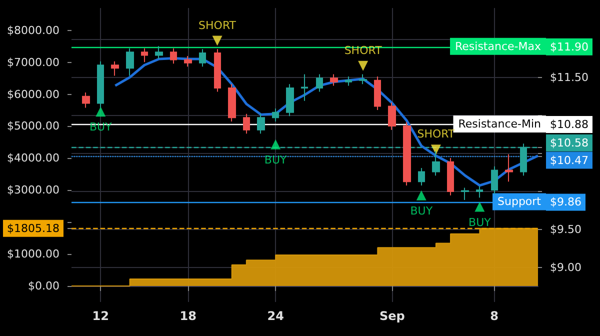 The width and height of the screenshot is (600, 336). Describe the element at coordinates (569, 160) in the screenshot. I see `y2-tick-label: $10.47` at that location.